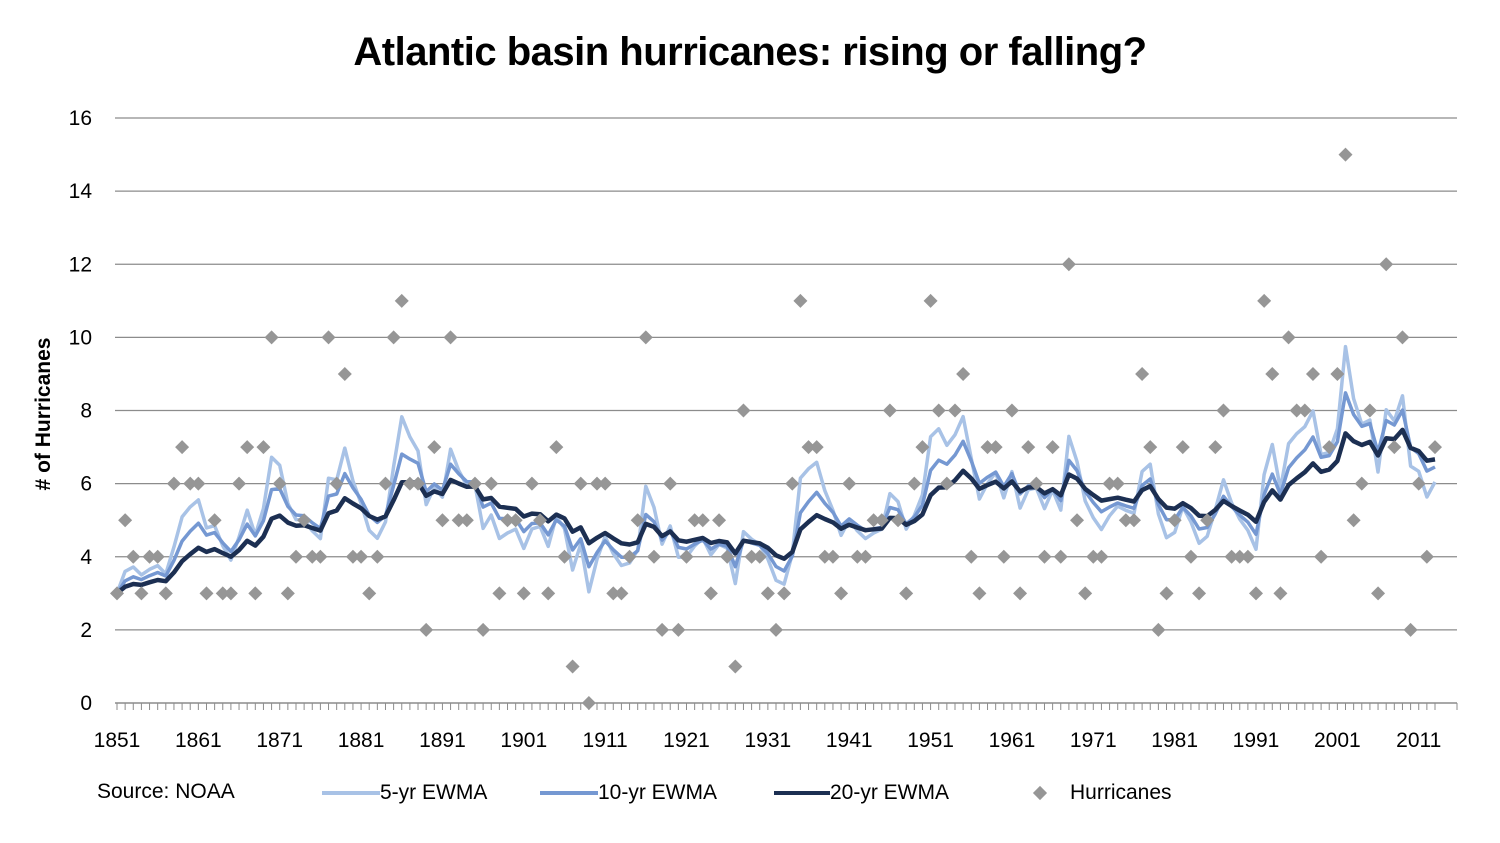 The height and width of the screenshot is (843, 1500). I want to click on x-tick-label-1991: 1991, so click(1256, 740).